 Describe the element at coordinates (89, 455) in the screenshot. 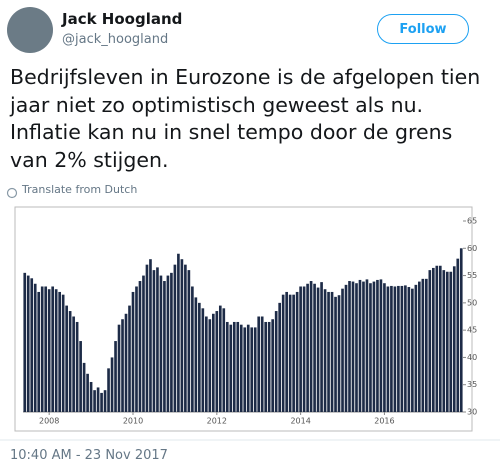

I see `timestamp: 10:40 AM - 23 Nov 2017` at that location.